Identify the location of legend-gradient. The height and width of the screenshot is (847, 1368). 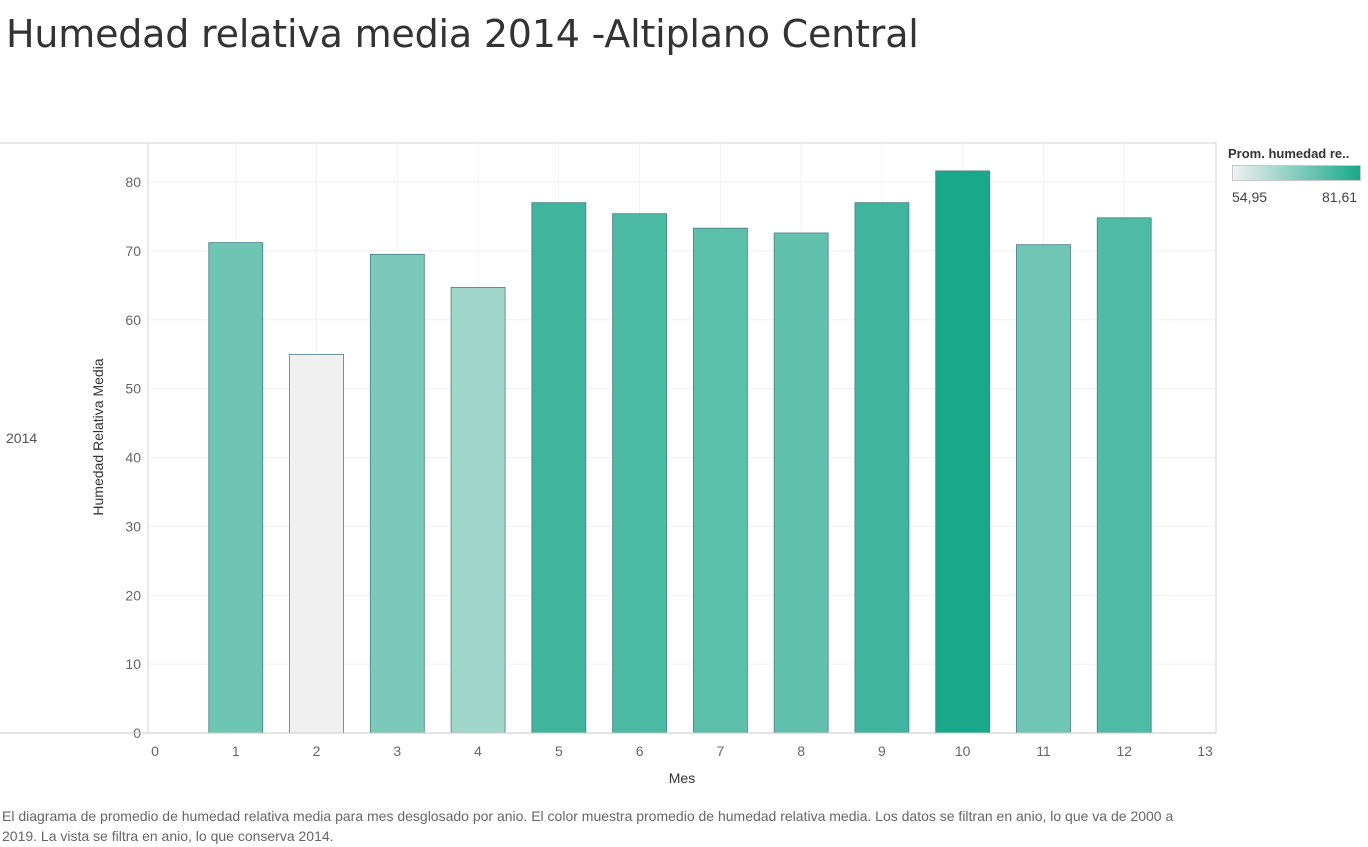
(1296, 173).